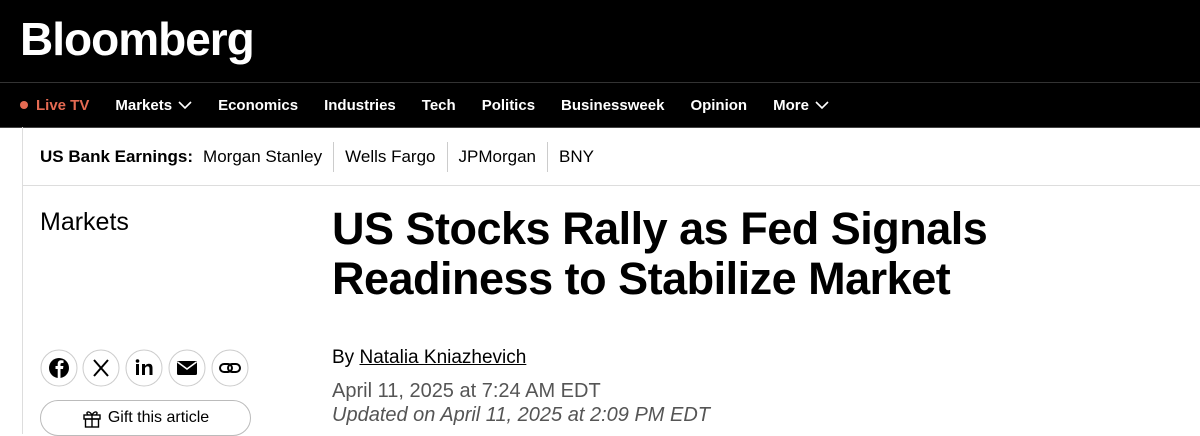 The height and width of the screenshot is (436, 1200). Describe the element at coordinates (158, 417) in the screenshot. I see `gift-label: Gift this article` at that location.